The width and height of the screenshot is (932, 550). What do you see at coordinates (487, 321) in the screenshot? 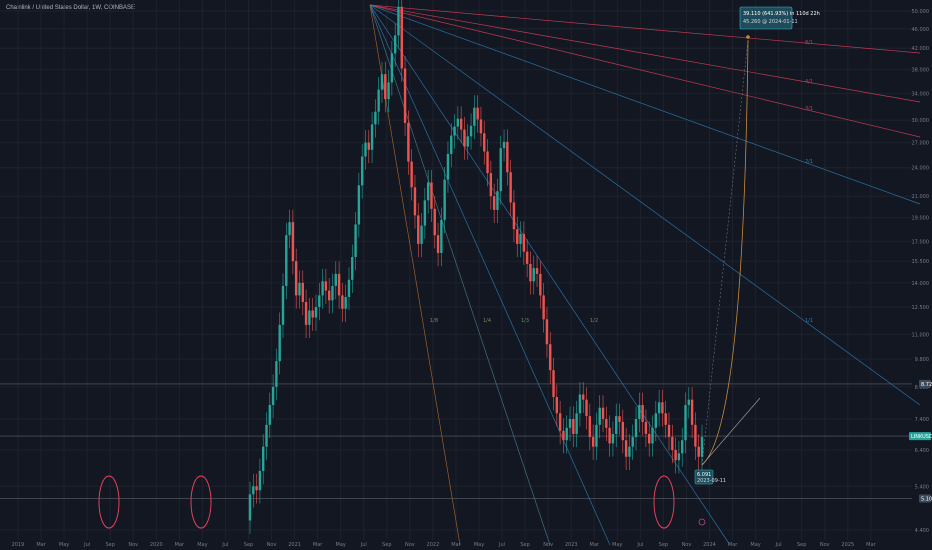
I see `fan-label: 1/4` at bounding box center [487, 321].